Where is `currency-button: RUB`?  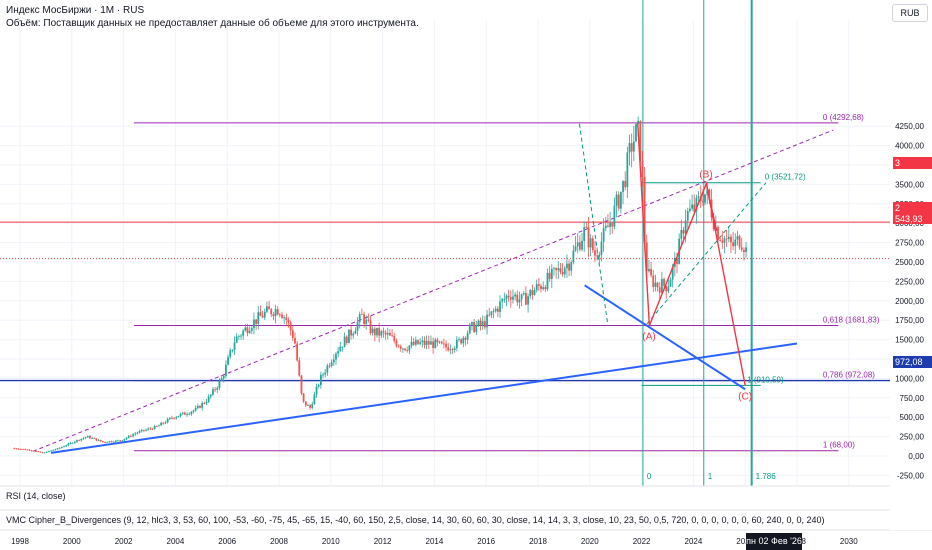
currency-button: RUB is located at coordinates (910, 13).